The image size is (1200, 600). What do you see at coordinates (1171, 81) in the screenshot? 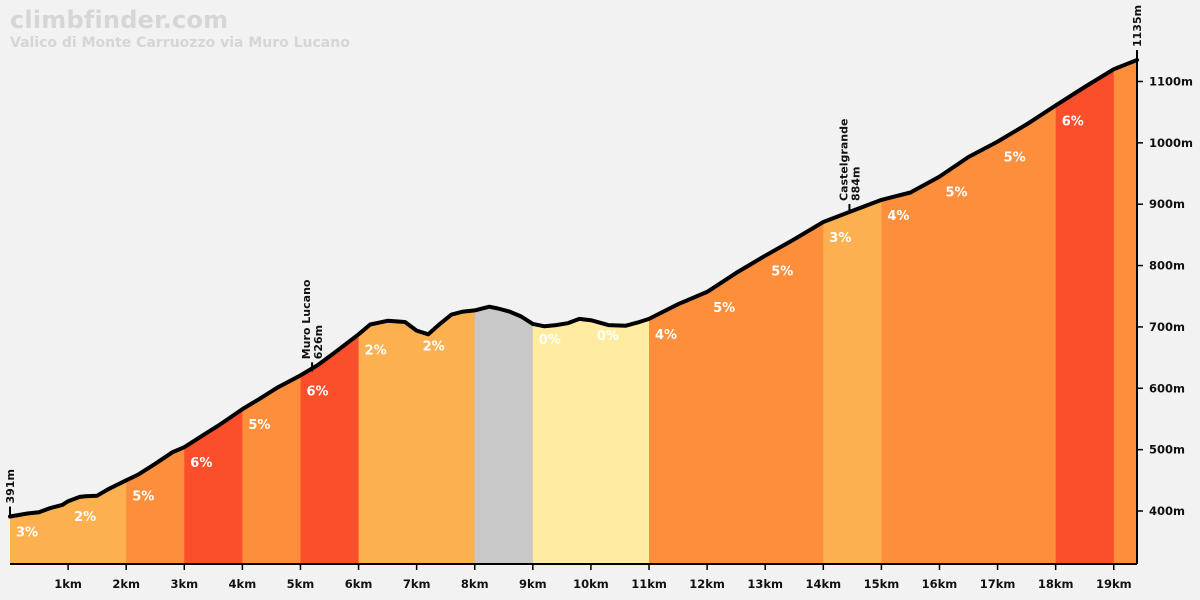
I see `y-tick-label: 1100m` at bounding box center [1171, 81].